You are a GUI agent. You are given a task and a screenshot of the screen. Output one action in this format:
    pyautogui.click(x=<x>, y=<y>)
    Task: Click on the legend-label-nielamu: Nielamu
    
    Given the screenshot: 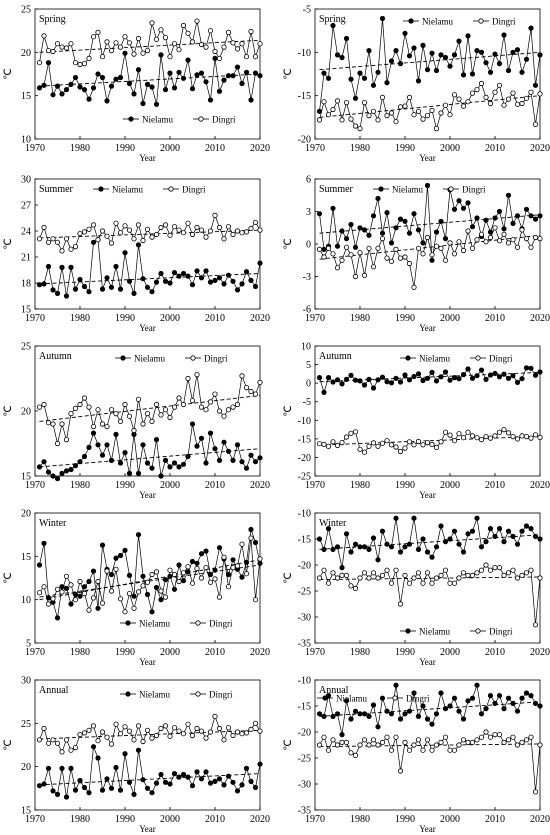 What is the action you would take?
    pyautogui.click(x=127, y=190)
    